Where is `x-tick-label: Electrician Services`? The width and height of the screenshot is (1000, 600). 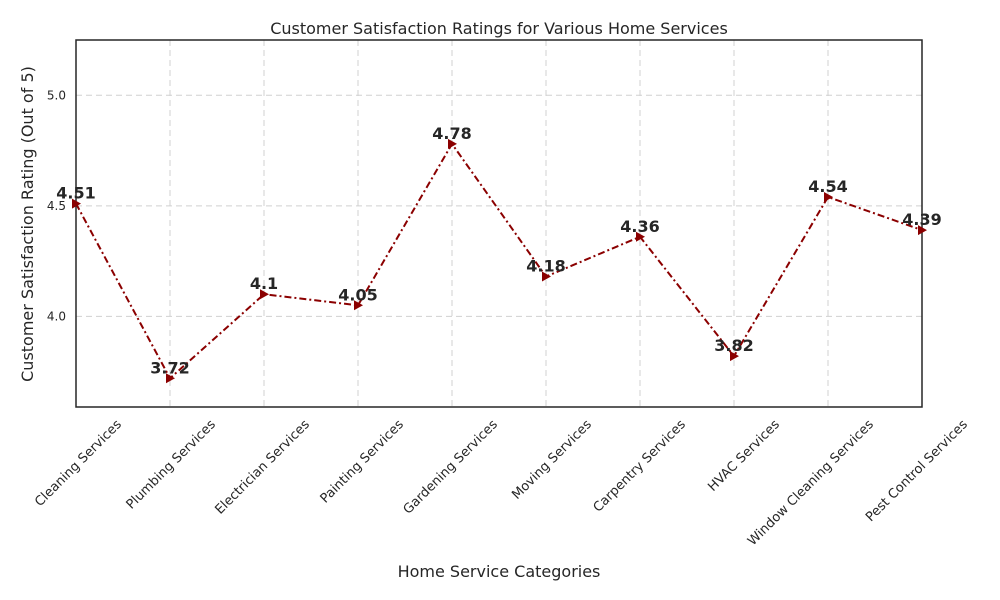 x-tick-label: Electrician Services is located at coordinates (262, 467).